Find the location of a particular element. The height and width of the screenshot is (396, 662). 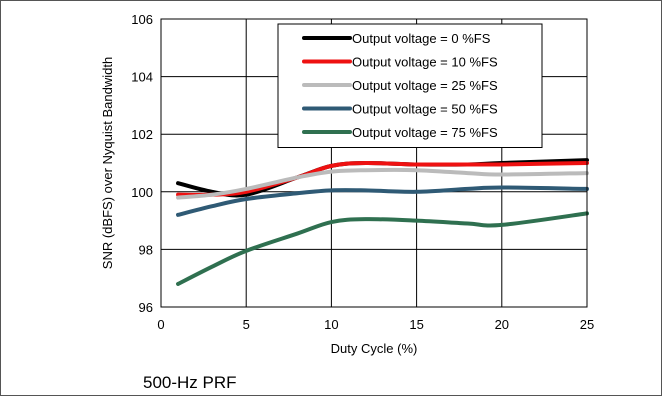

y-tick-label: 102 is located at coordinates (142, 134).